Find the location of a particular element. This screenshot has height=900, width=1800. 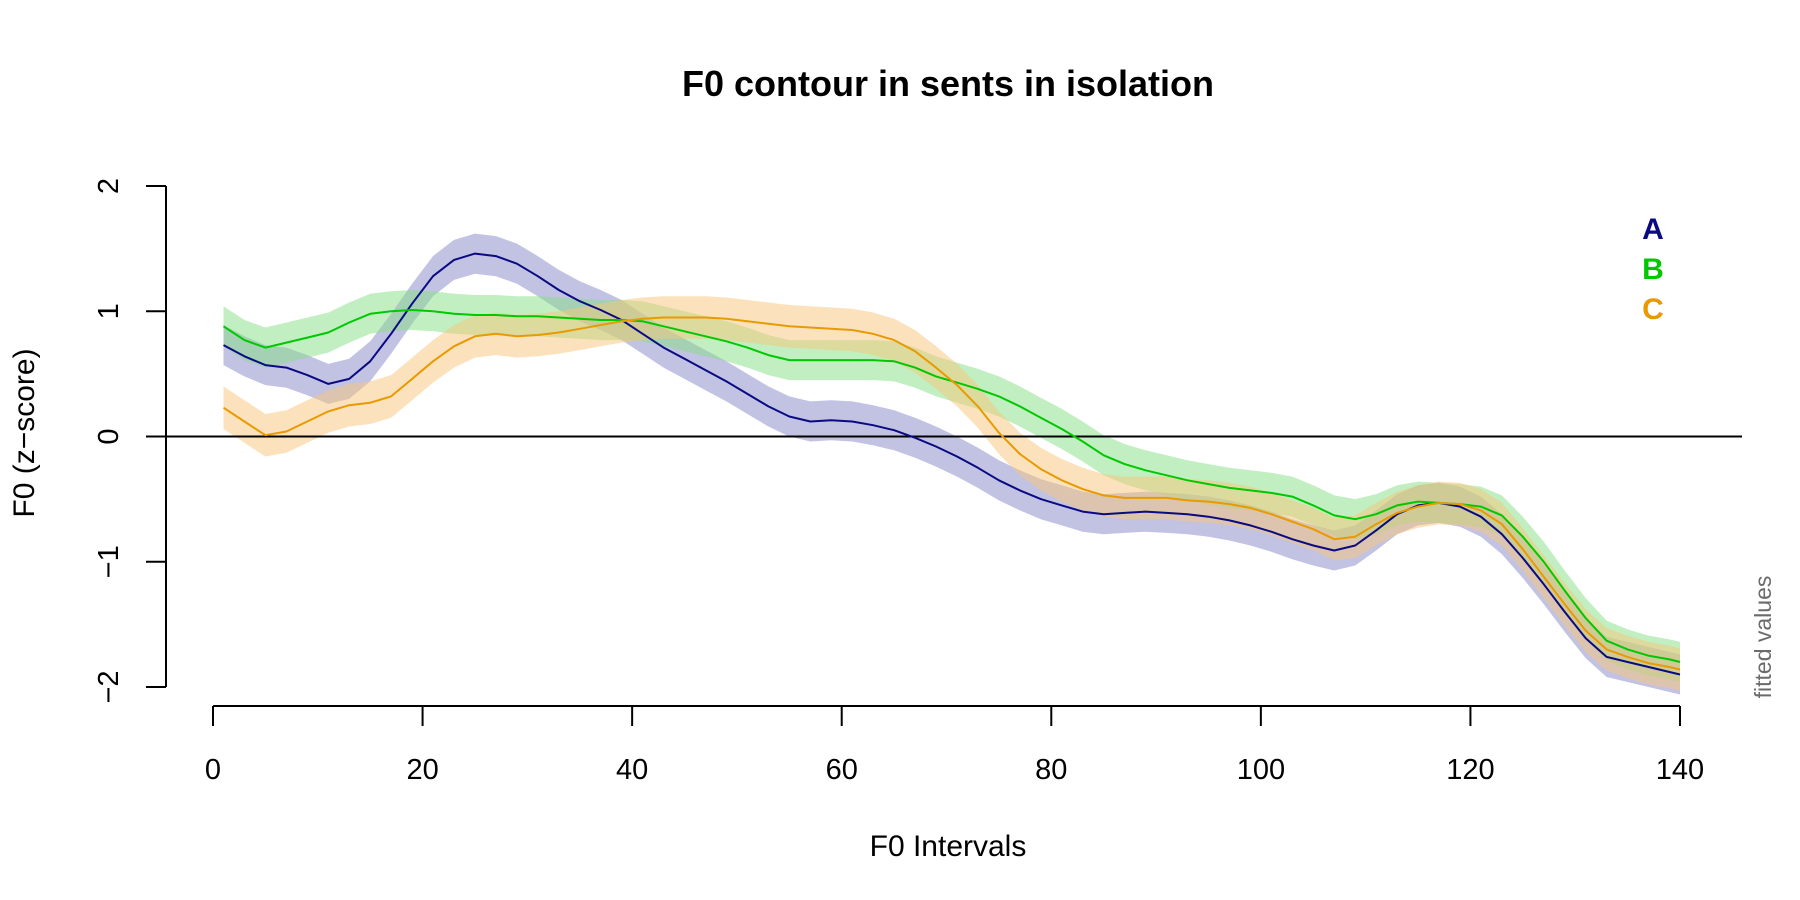

x-tick-label: 120 is located at coordinates (1470, 770).